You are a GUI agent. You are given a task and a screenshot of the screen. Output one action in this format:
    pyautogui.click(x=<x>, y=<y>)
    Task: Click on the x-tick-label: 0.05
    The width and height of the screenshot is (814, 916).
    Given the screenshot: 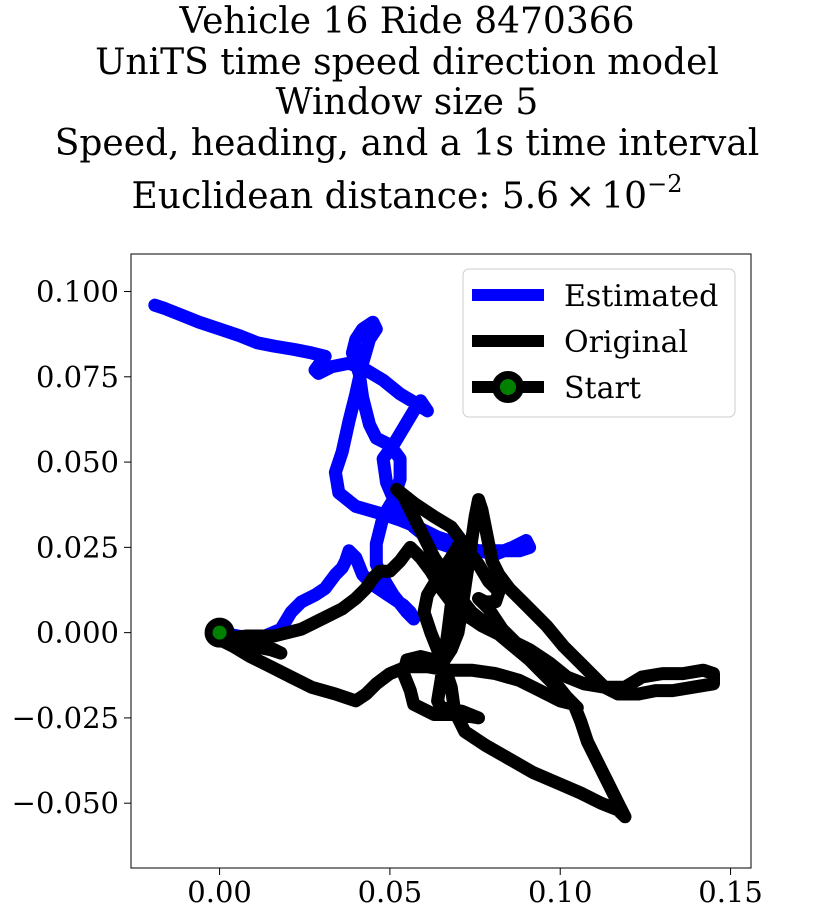 What is the action you would take?
    pyautogui.click(x=390, y=892)
    